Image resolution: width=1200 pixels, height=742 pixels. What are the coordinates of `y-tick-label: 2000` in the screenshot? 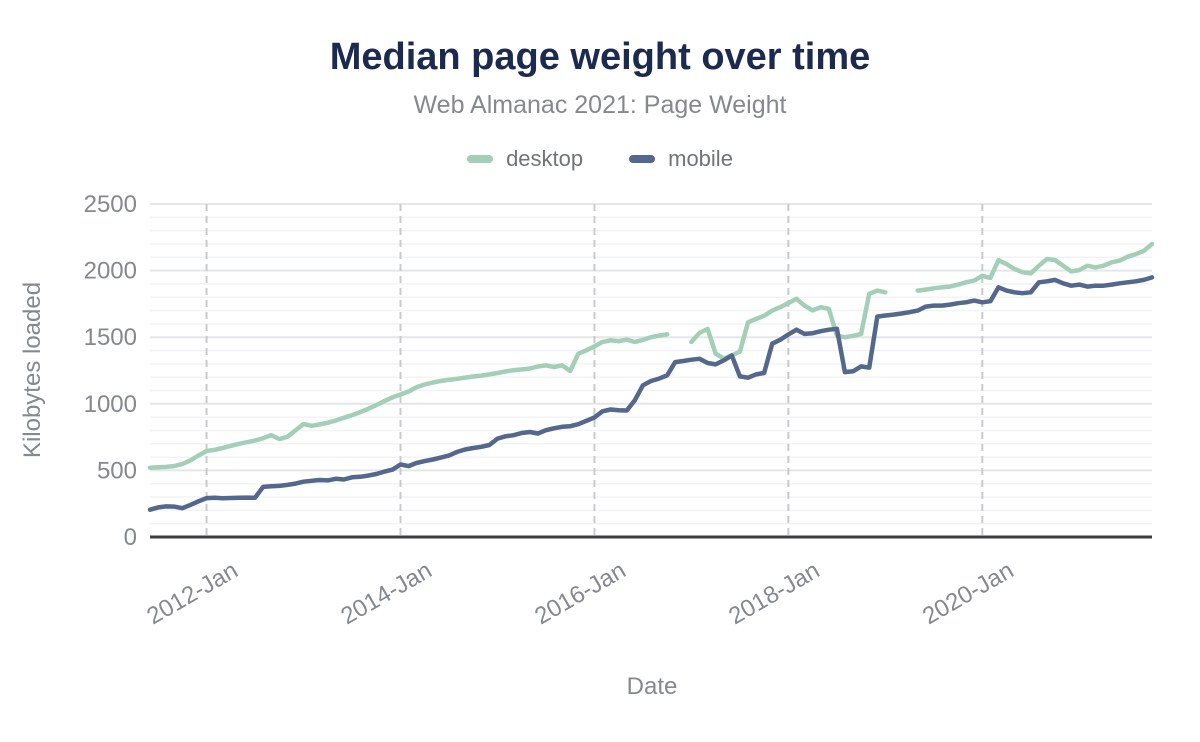 It's located at (110, 271).